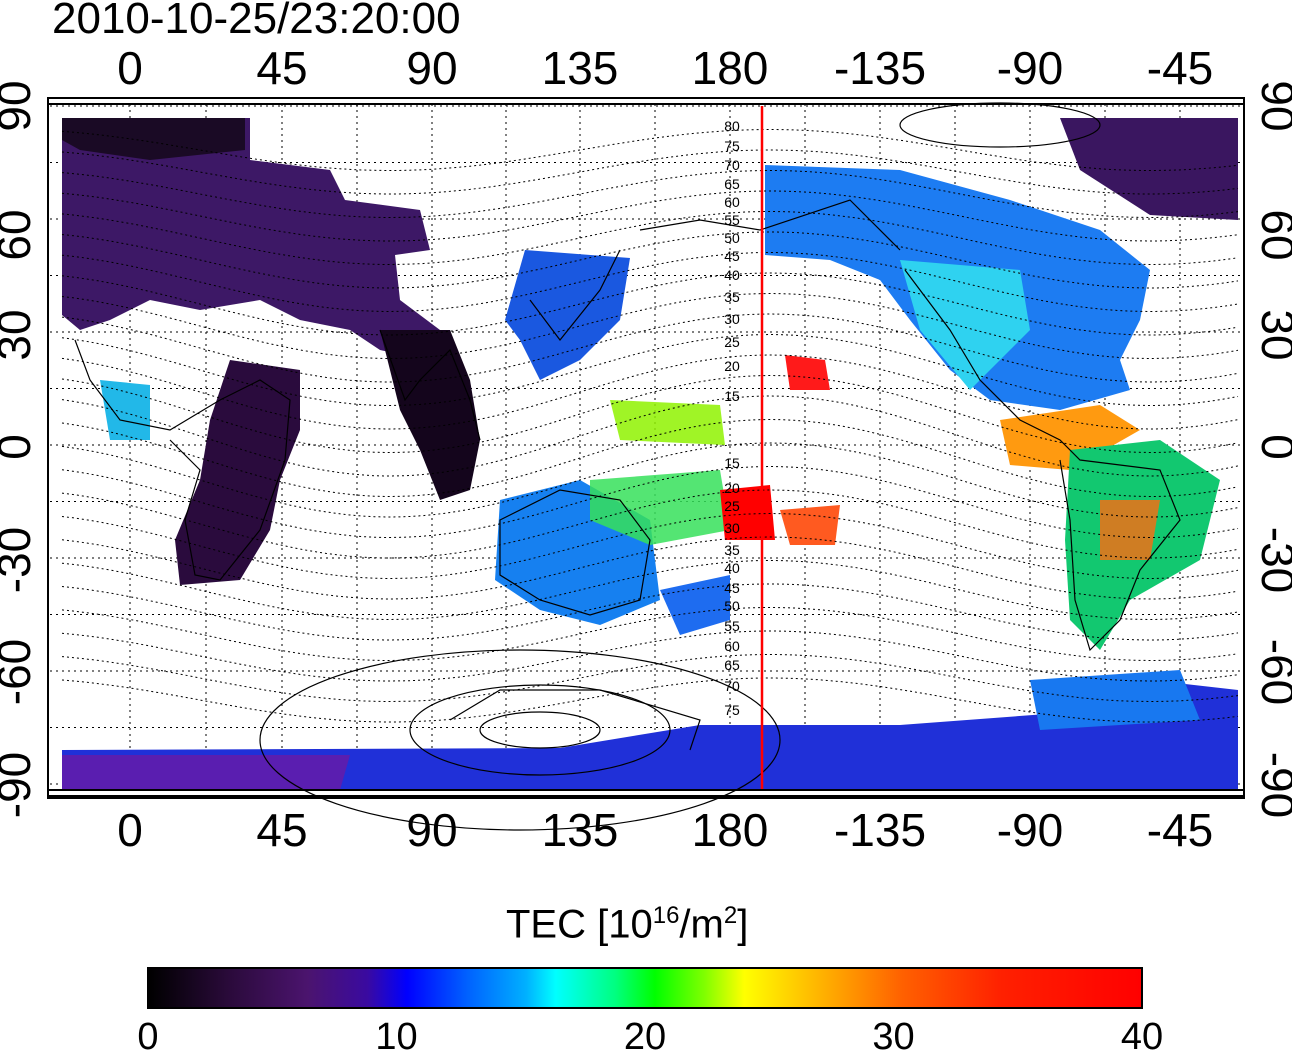 Image resolution: width=1292 pixels, height=1059 pixels. I want to click on colorbar-tick-label: 40, so click(1142, 1037).